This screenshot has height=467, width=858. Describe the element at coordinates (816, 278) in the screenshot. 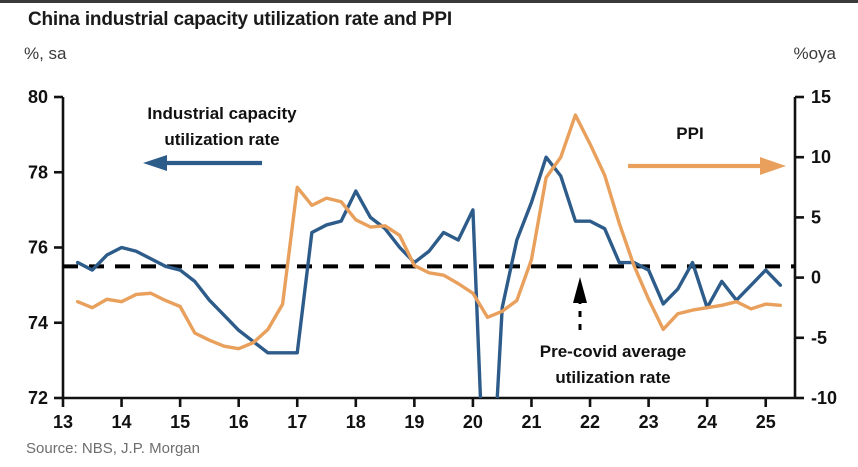

I see `right-axis-tick-label: 0` at that location.